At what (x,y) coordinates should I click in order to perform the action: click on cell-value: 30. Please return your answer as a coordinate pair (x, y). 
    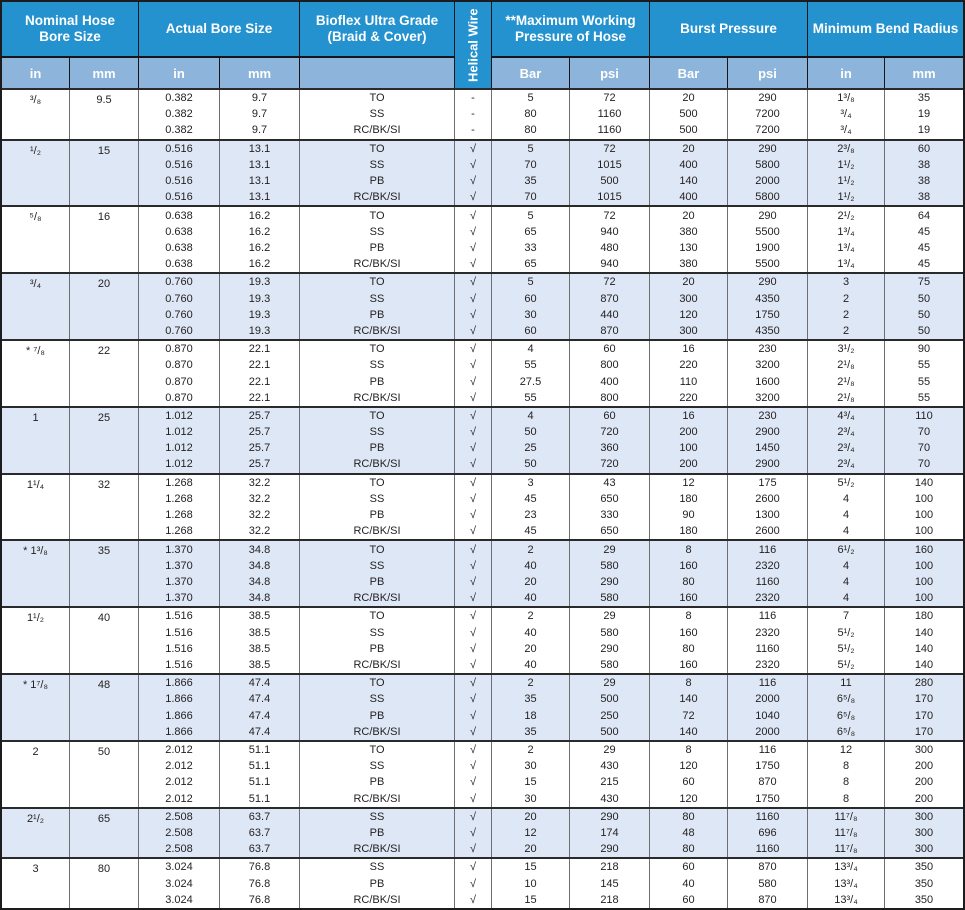
    Looking at the image, I should click on (530, 314).